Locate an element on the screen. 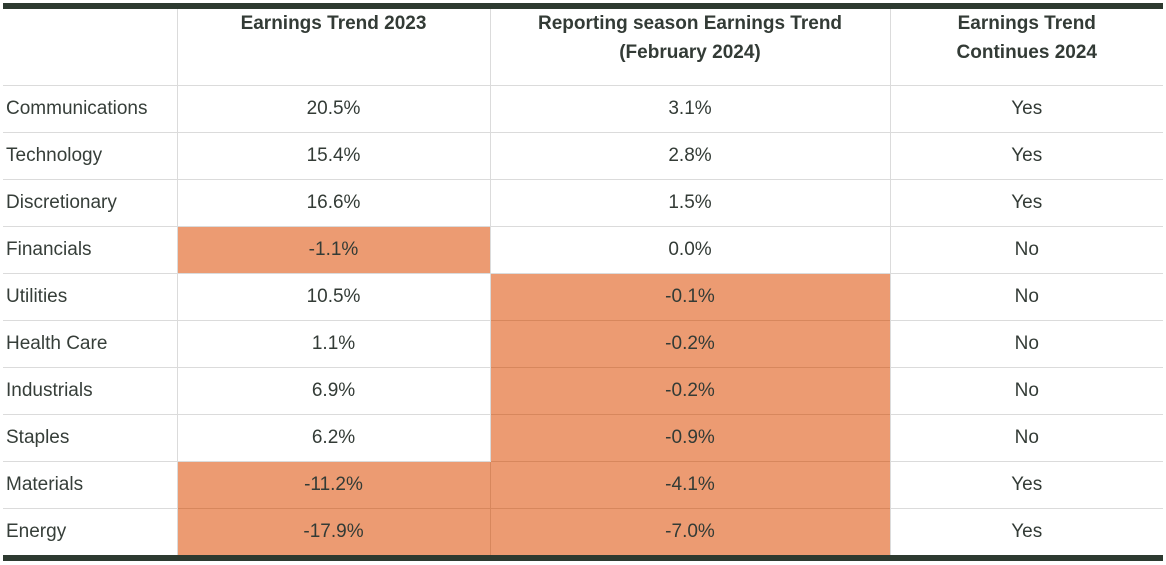 This screenshot has width=1166, height=565. table-row: Energy -17.9% -7.0% Yes is located at coordinates (583, 531).